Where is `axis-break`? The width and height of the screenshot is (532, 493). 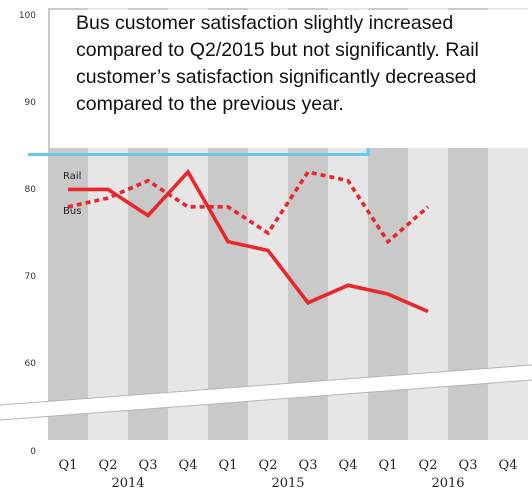 axis-break is located at coordinates (266, 392).